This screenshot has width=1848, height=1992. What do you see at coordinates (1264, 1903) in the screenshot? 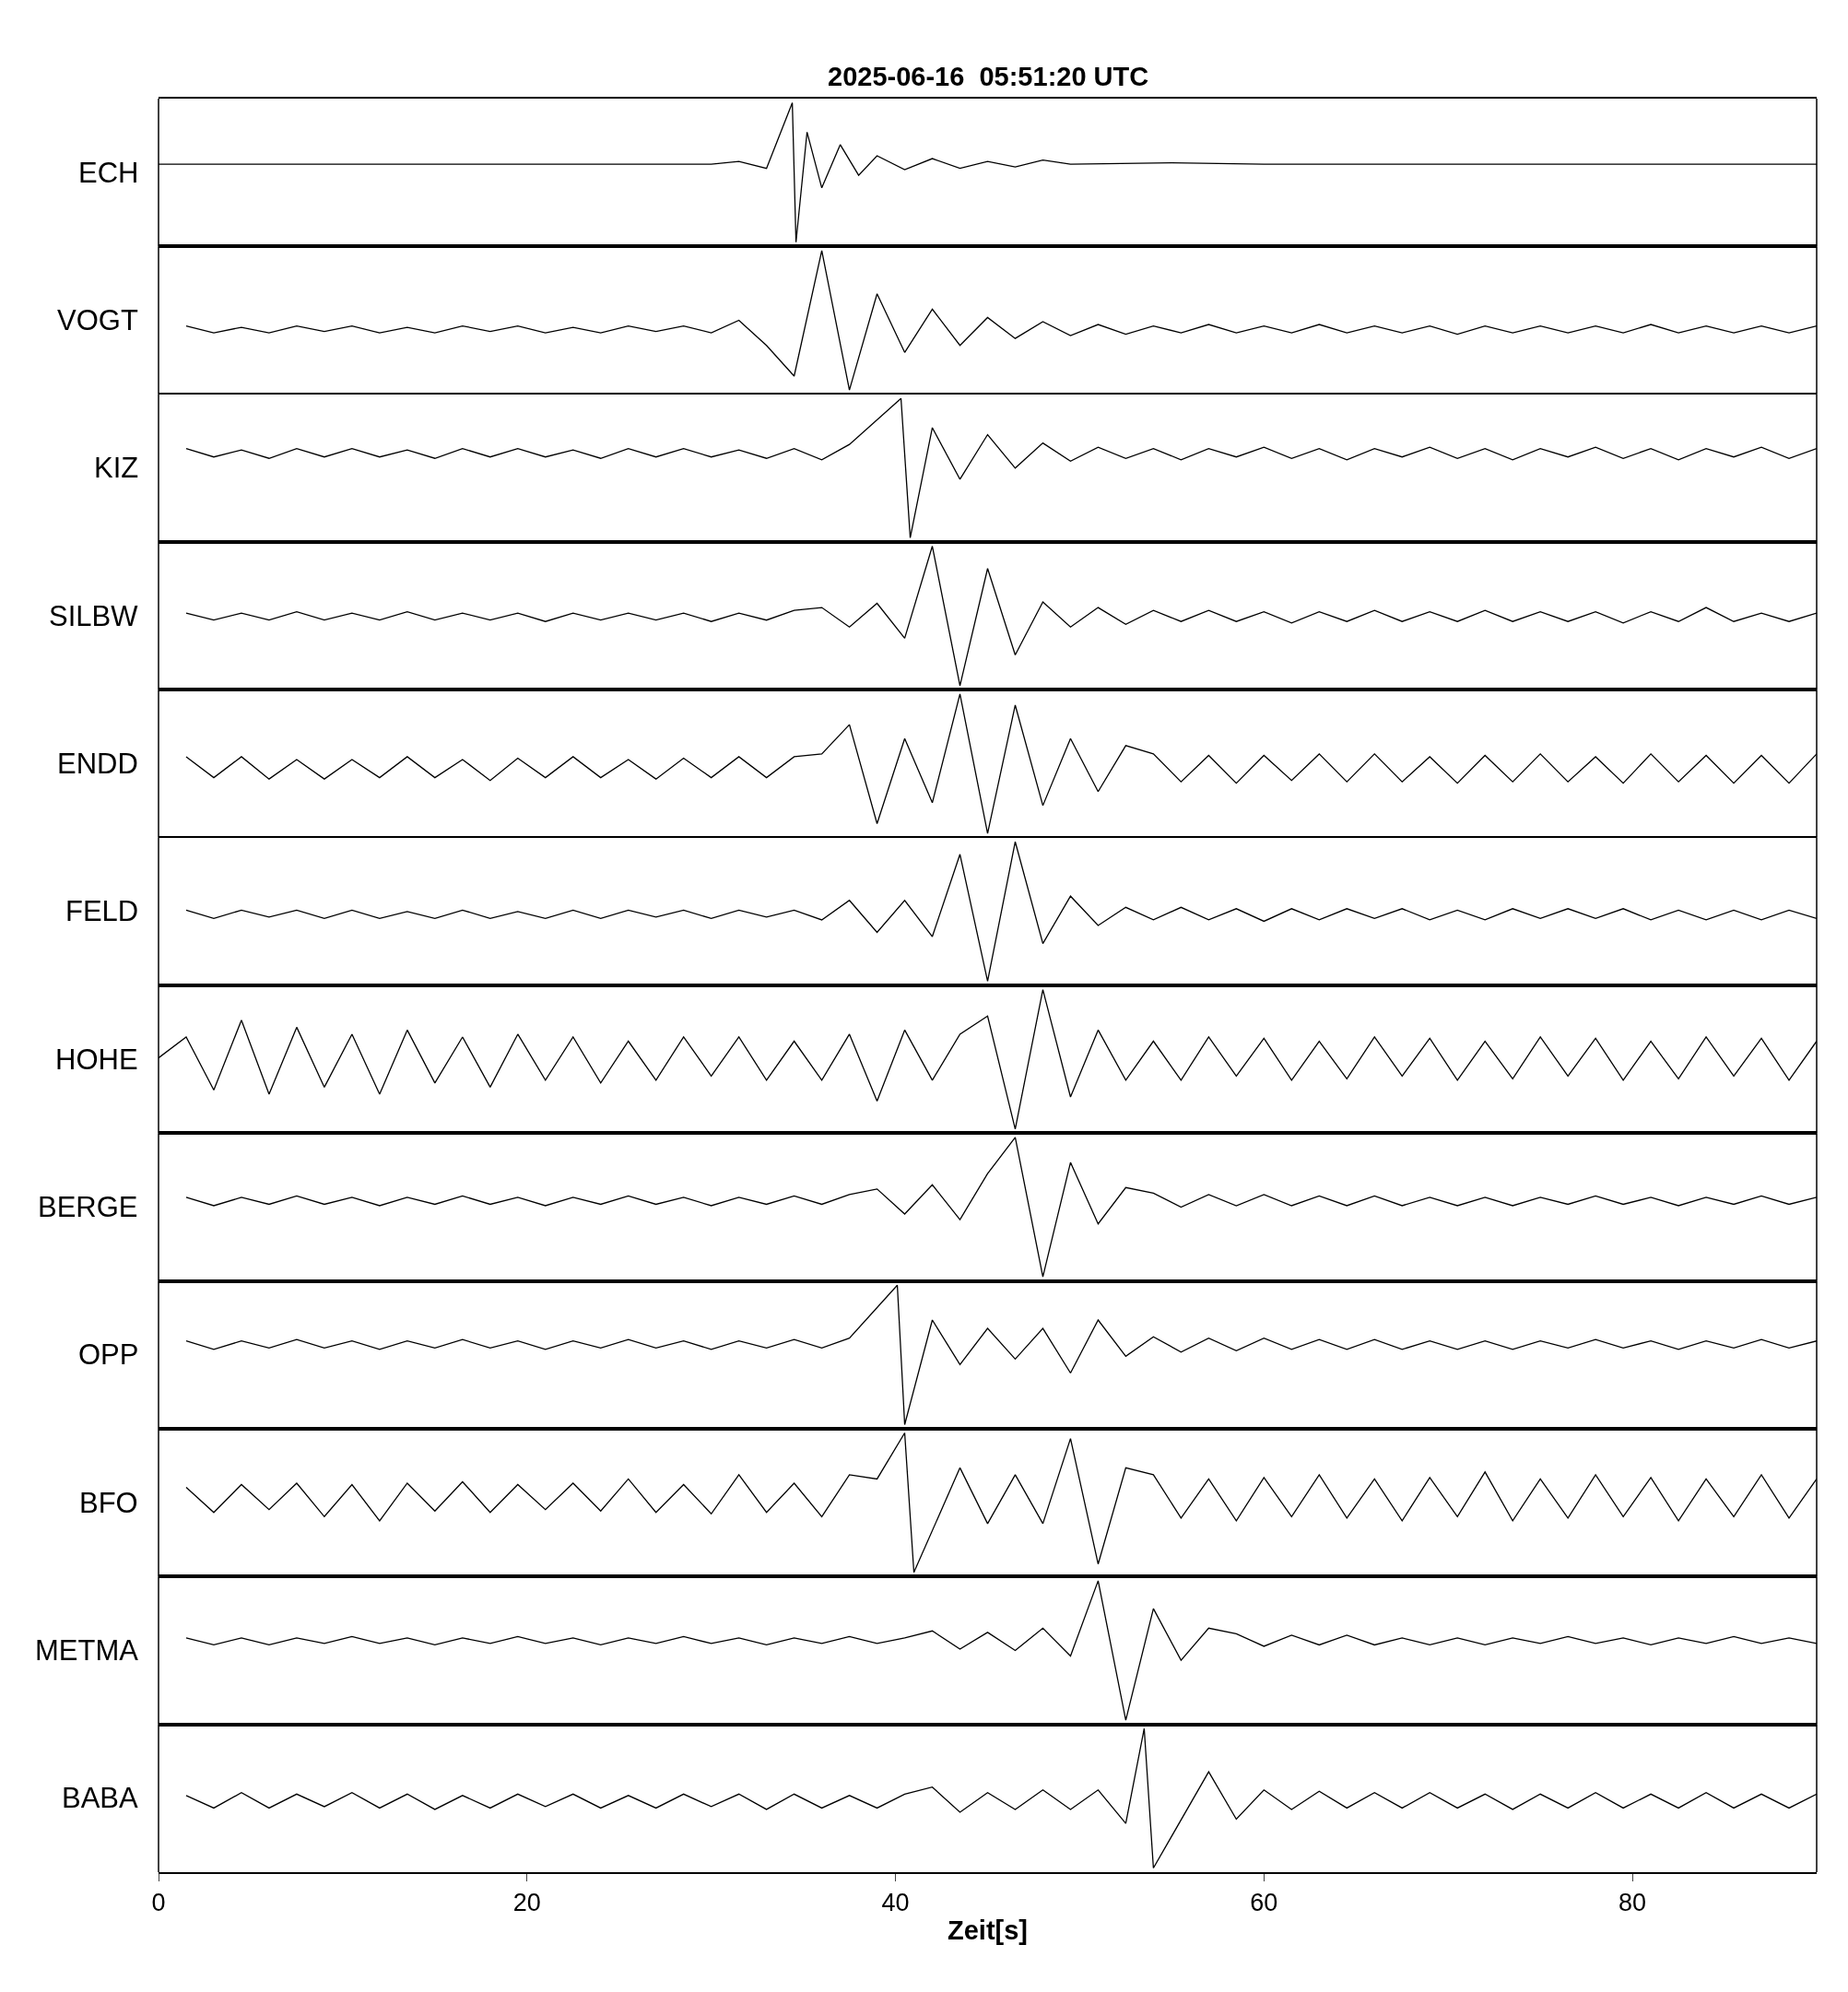
I see `x-tick-label: 60` at bounding box center [1264, 1903].